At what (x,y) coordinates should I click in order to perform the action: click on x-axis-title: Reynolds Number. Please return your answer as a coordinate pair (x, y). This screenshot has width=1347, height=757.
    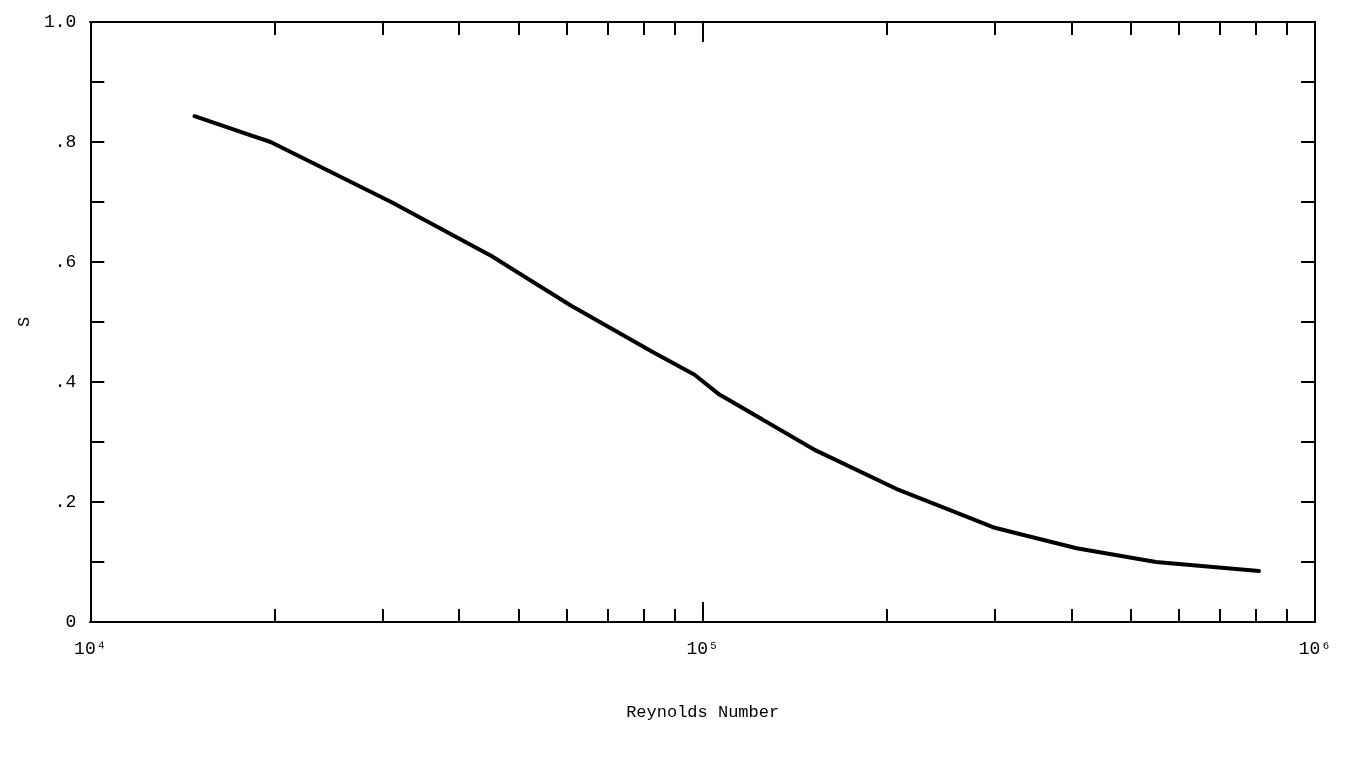
    Looking at the image, I should click on (703, 712).